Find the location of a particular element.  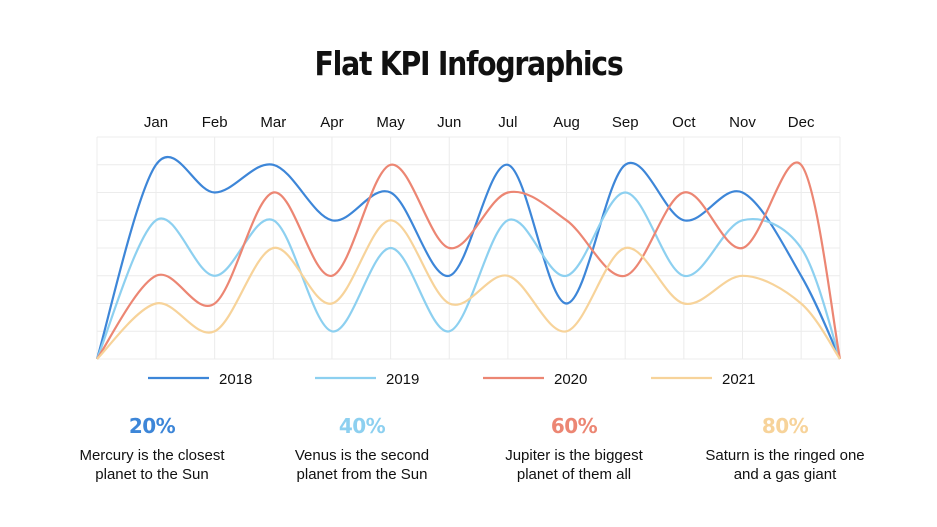

x-tick-label: Jul is located at coordinates (507, 122).